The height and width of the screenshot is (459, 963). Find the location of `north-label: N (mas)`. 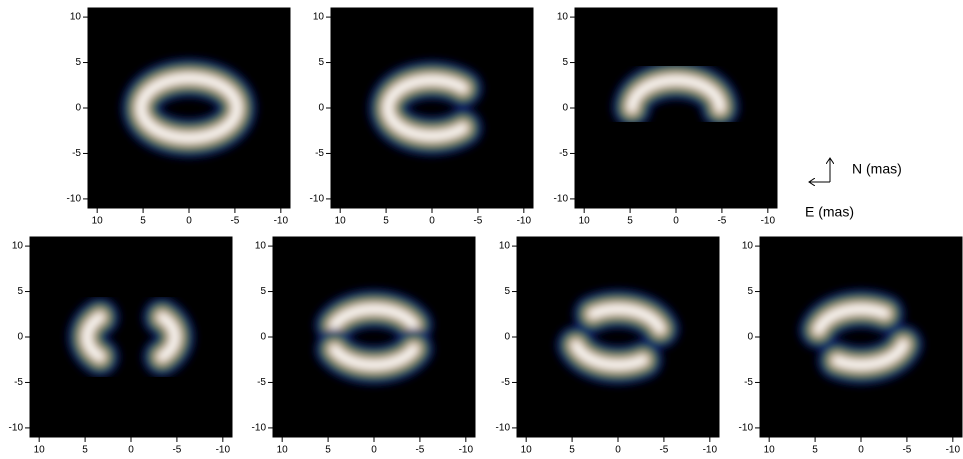

north-label: N (mas) is located at coordinates (877, 169).